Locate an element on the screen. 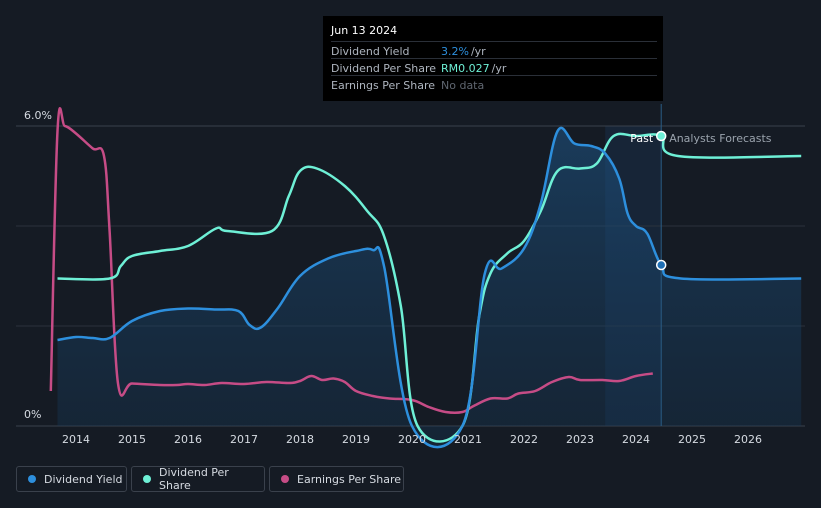 The image size is (821, 508). legend-dividend-yield: Dividend Yield is located at coordinates (71, 479).